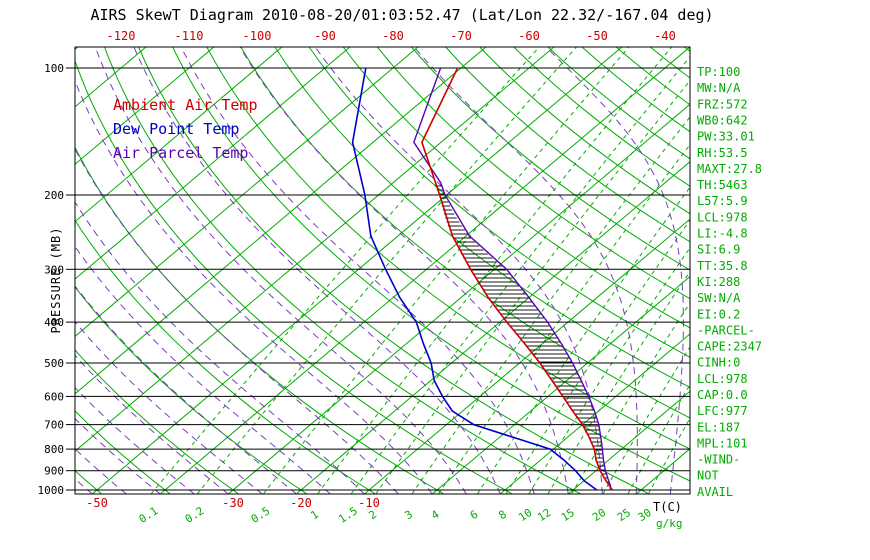  I want to click on mixing-ratio-label: 4, so click(435, 515).